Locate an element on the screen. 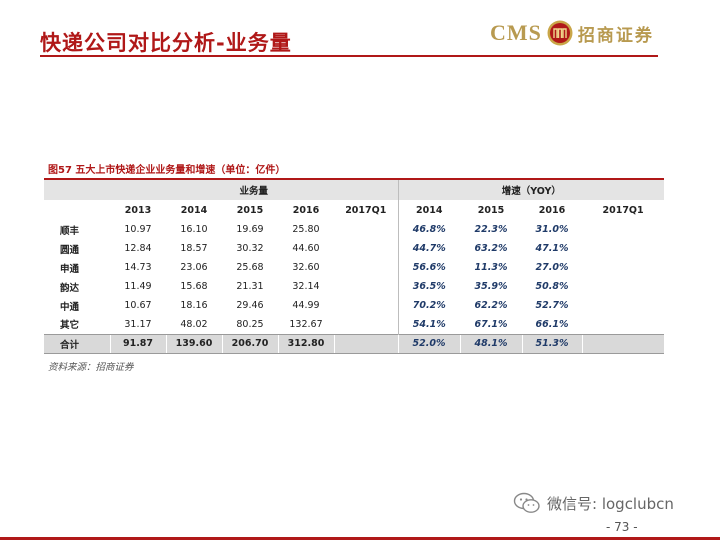 The image size is (720, 540). growth-cell: 44.7% is located at coordinates (429, 248).